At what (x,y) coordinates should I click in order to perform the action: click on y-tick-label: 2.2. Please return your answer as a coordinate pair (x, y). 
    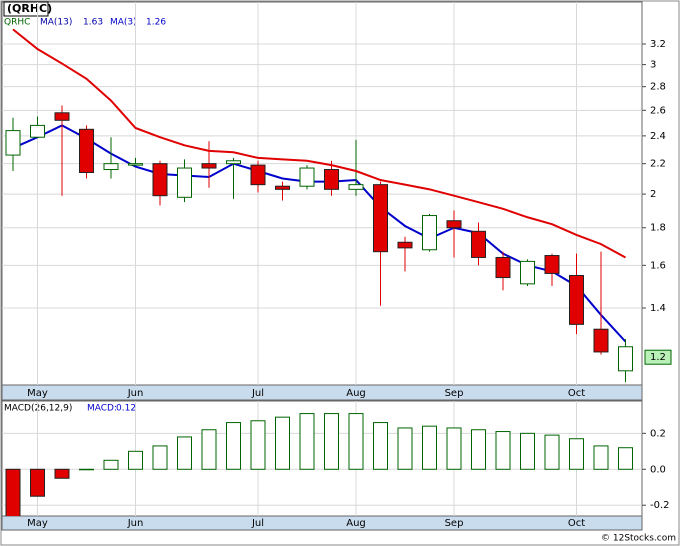
    Looking at the image, I should click on (658, 164).